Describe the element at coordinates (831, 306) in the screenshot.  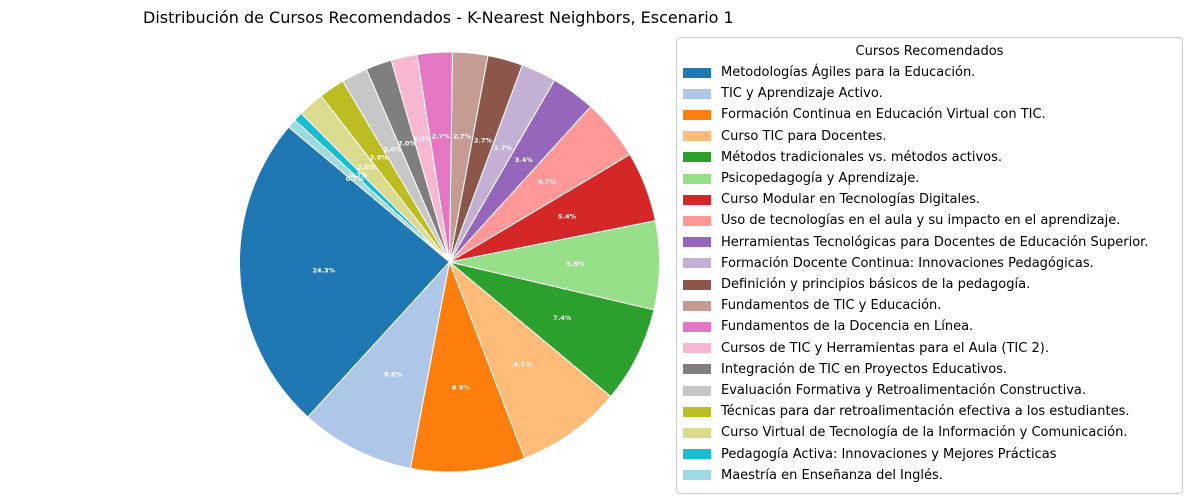
I see `legend-label: Fundamentos de TIC y Educación.` at that location.